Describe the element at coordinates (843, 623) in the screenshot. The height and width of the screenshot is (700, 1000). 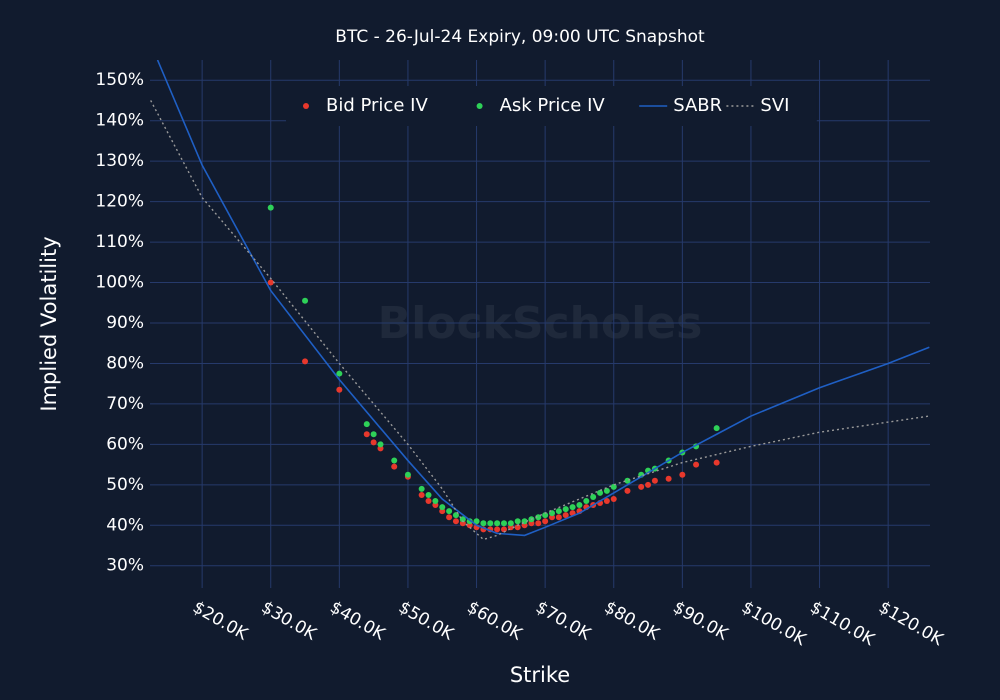
I see `x-tick-label: $110.0K` at that location.